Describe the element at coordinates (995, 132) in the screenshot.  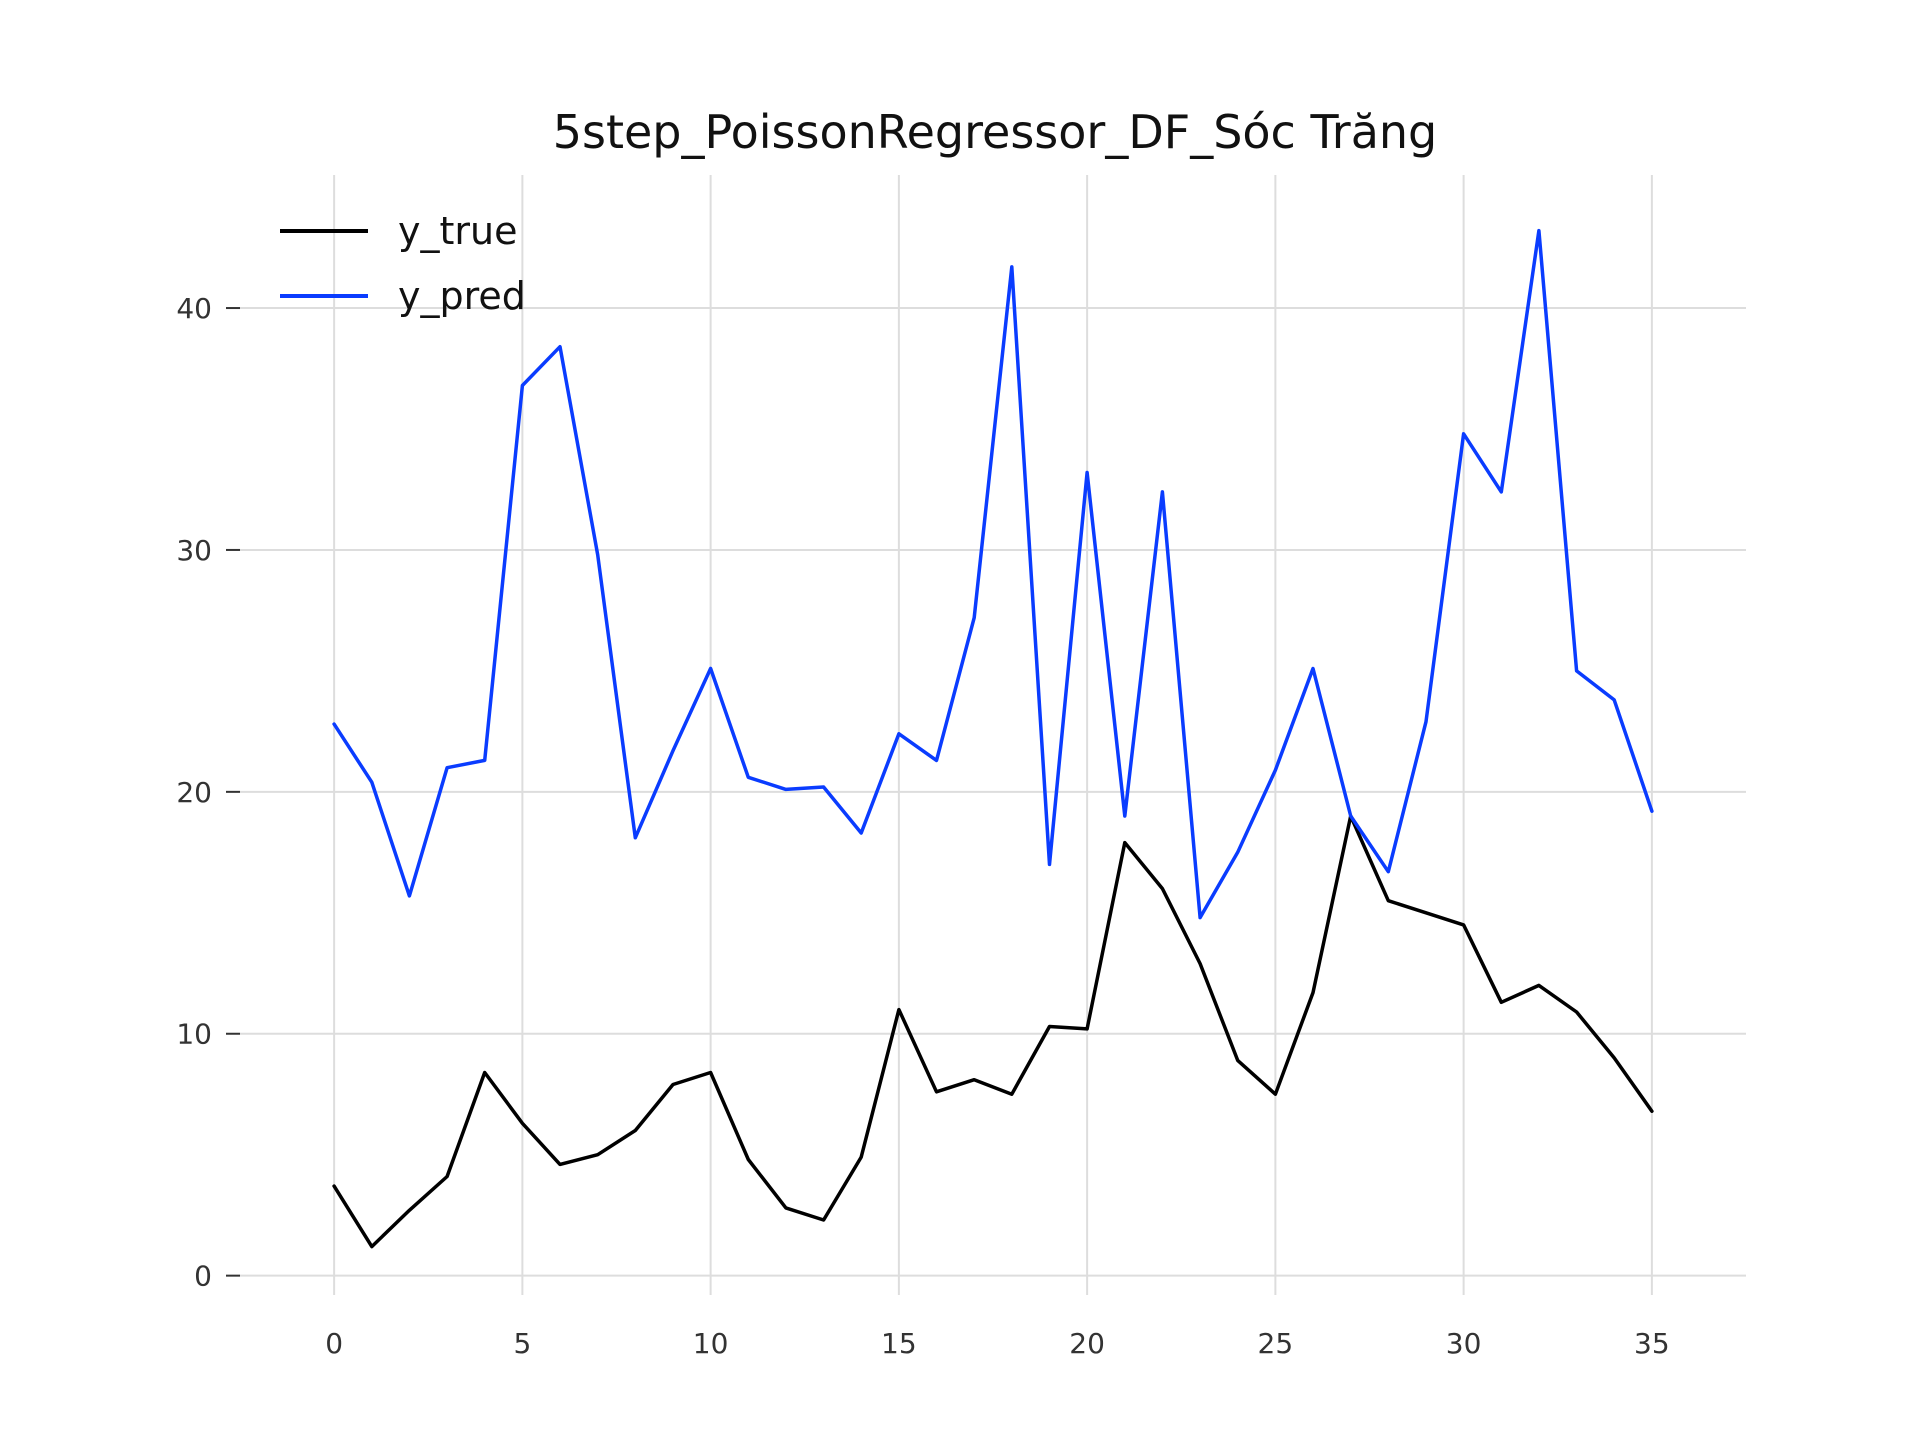
I see `chart-title: 5step_PoissonRegressor_DF_Sóc Trăng` at that location.